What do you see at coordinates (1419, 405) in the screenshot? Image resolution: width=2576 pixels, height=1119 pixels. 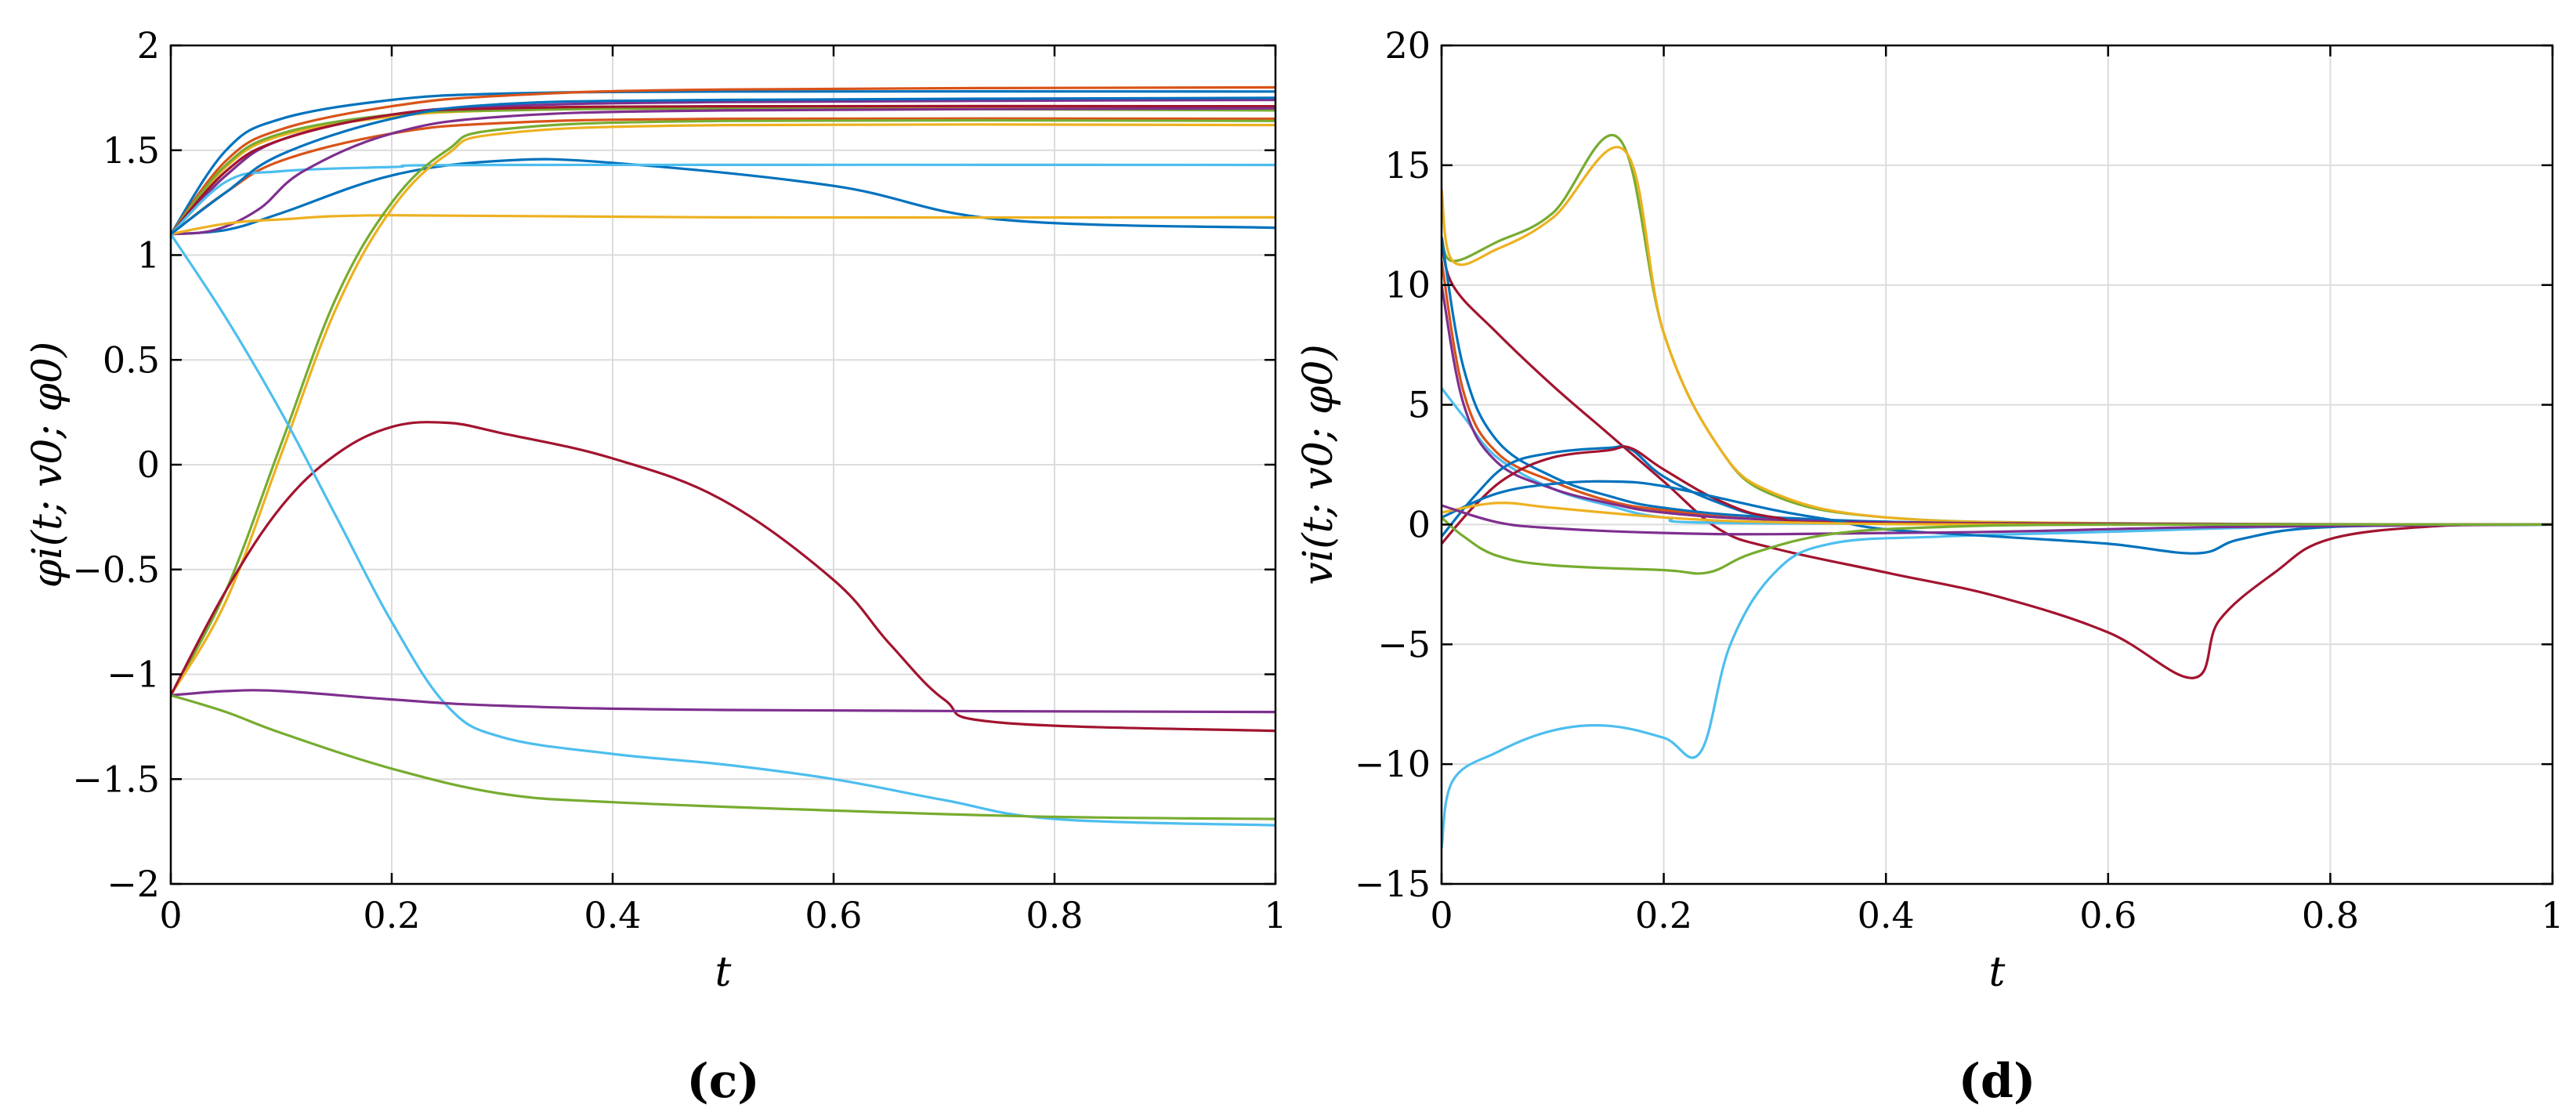 I see `y-tick-label: 5` at bounding box center [1419, 405].